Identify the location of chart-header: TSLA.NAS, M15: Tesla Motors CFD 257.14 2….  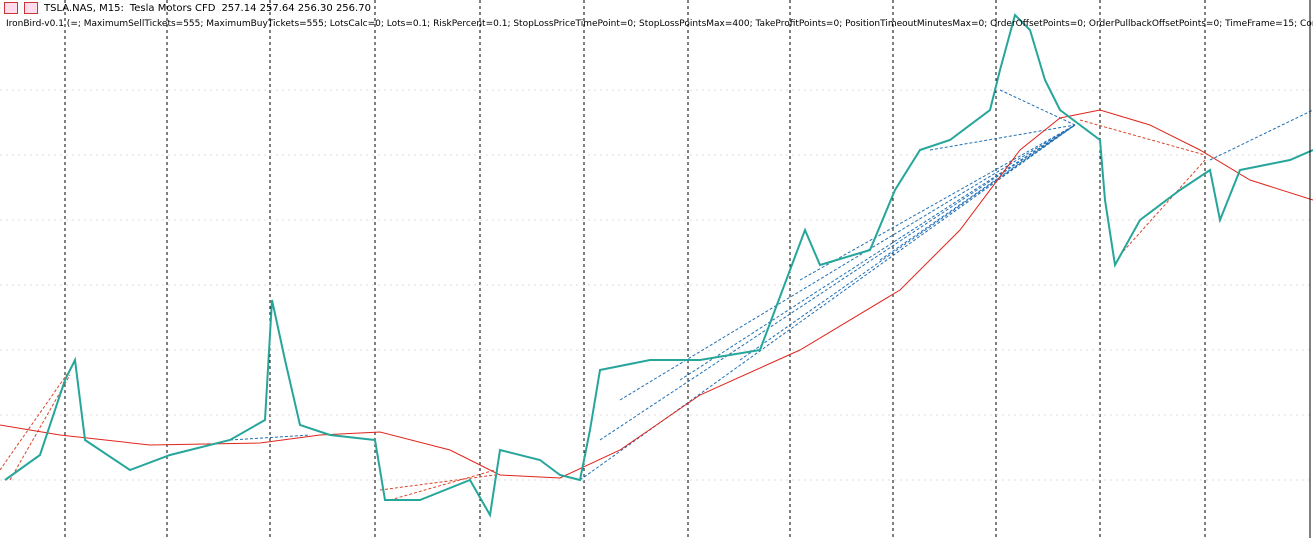
(187, 8).